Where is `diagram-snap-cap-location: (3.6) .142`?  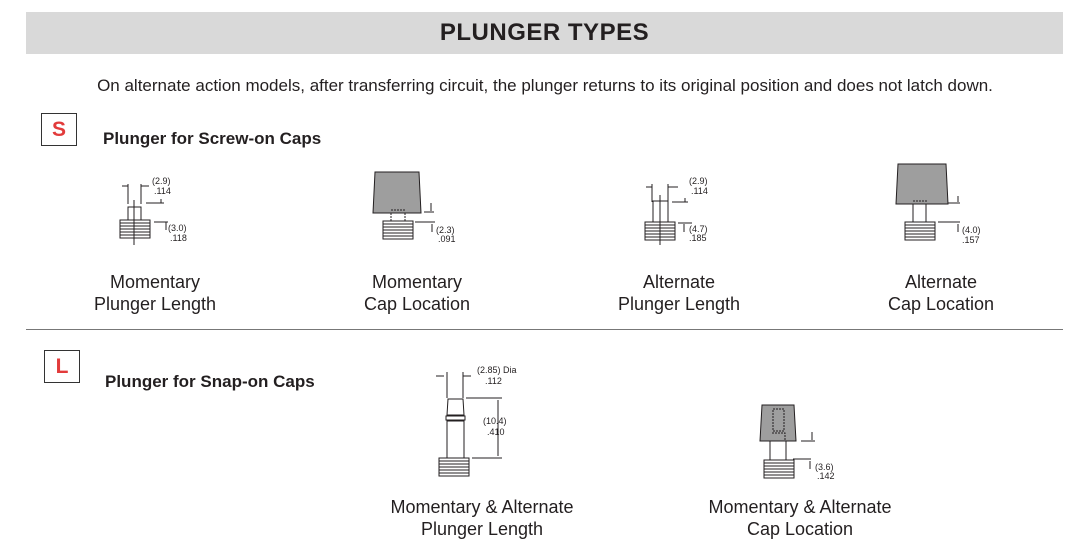
diagram-snap-cap-location: (3.6) .142 is located at coordinates (797, 442).